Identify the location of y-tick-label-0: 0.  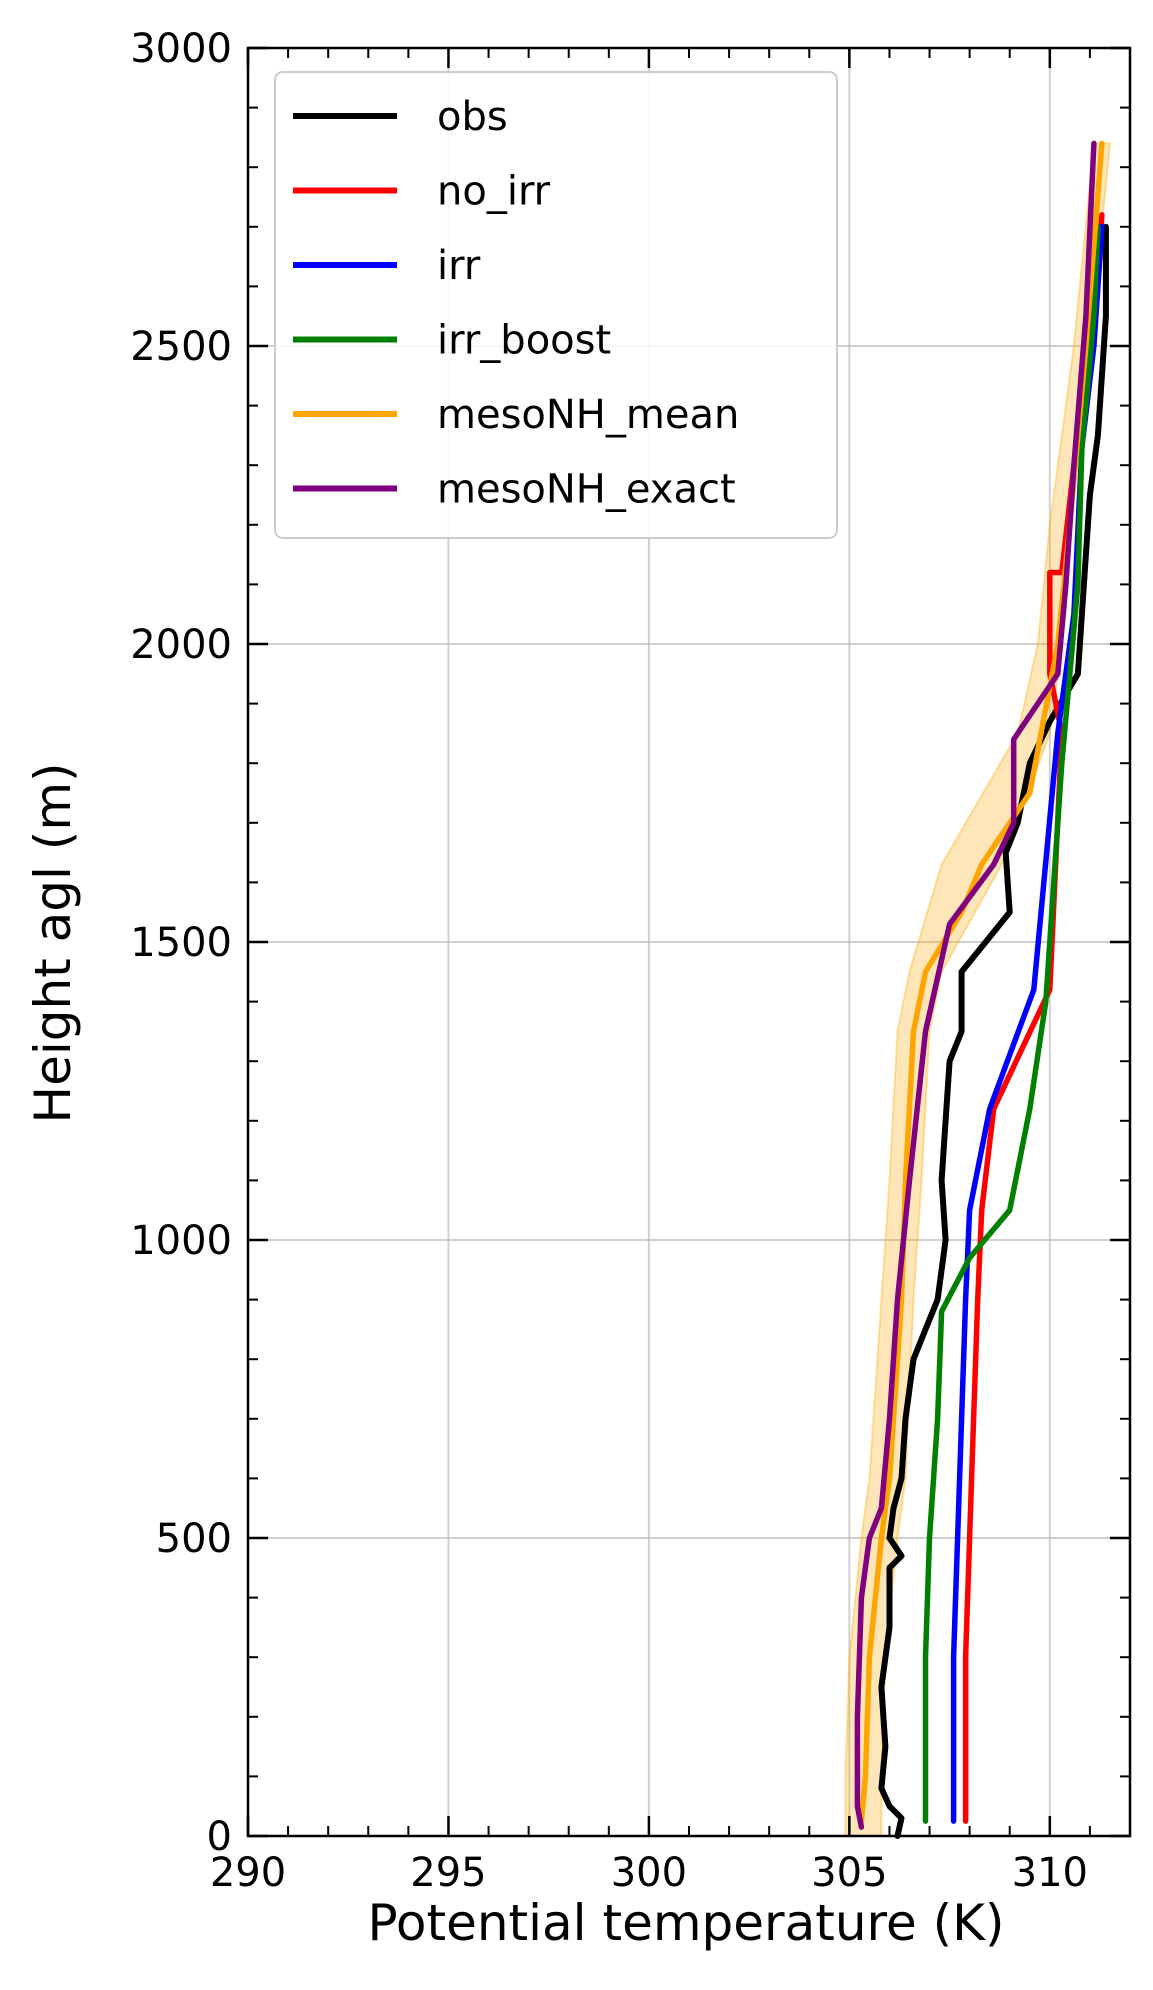
(219, 1837).